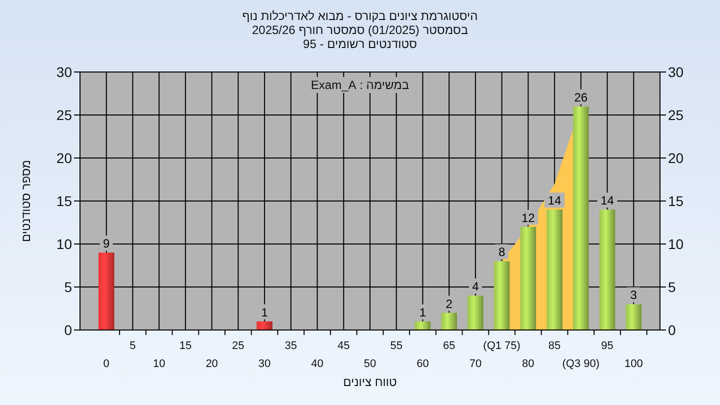 The height and width of the screenshot is (405, 720). Describe the element at coordinates (291, 346) in the screenshot. I see `x-tick-label: 35` at that location.